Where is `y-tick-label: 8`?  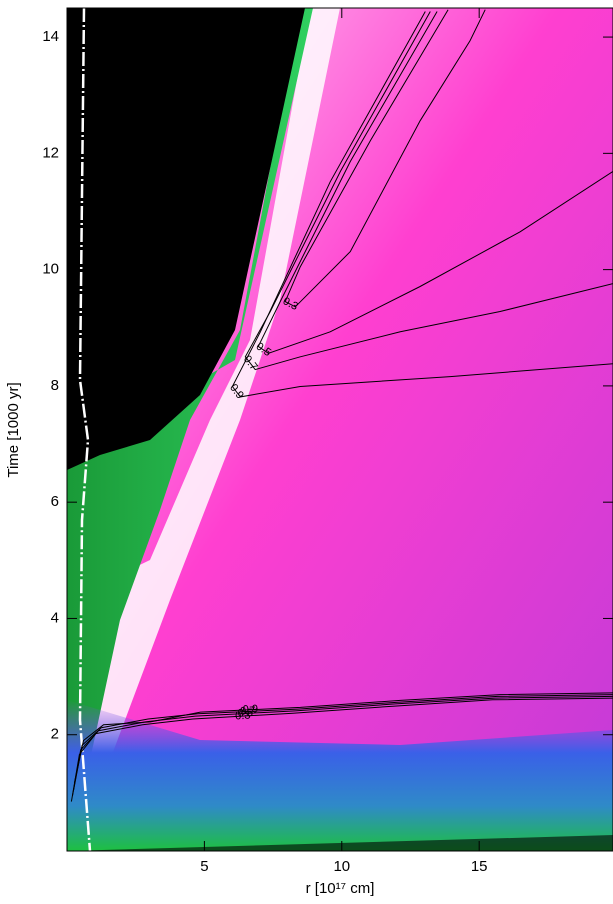 y-tick-label: 8 is located at coordinates (55, 385).